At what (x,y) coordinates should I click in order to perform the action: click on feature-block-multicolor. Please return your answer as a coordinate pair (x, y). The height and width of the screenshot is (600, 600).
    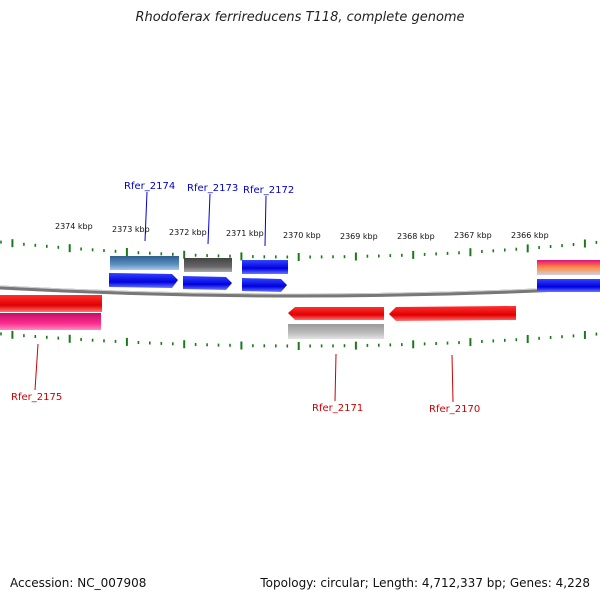
    Looking at the image, I should click on (568, 267).